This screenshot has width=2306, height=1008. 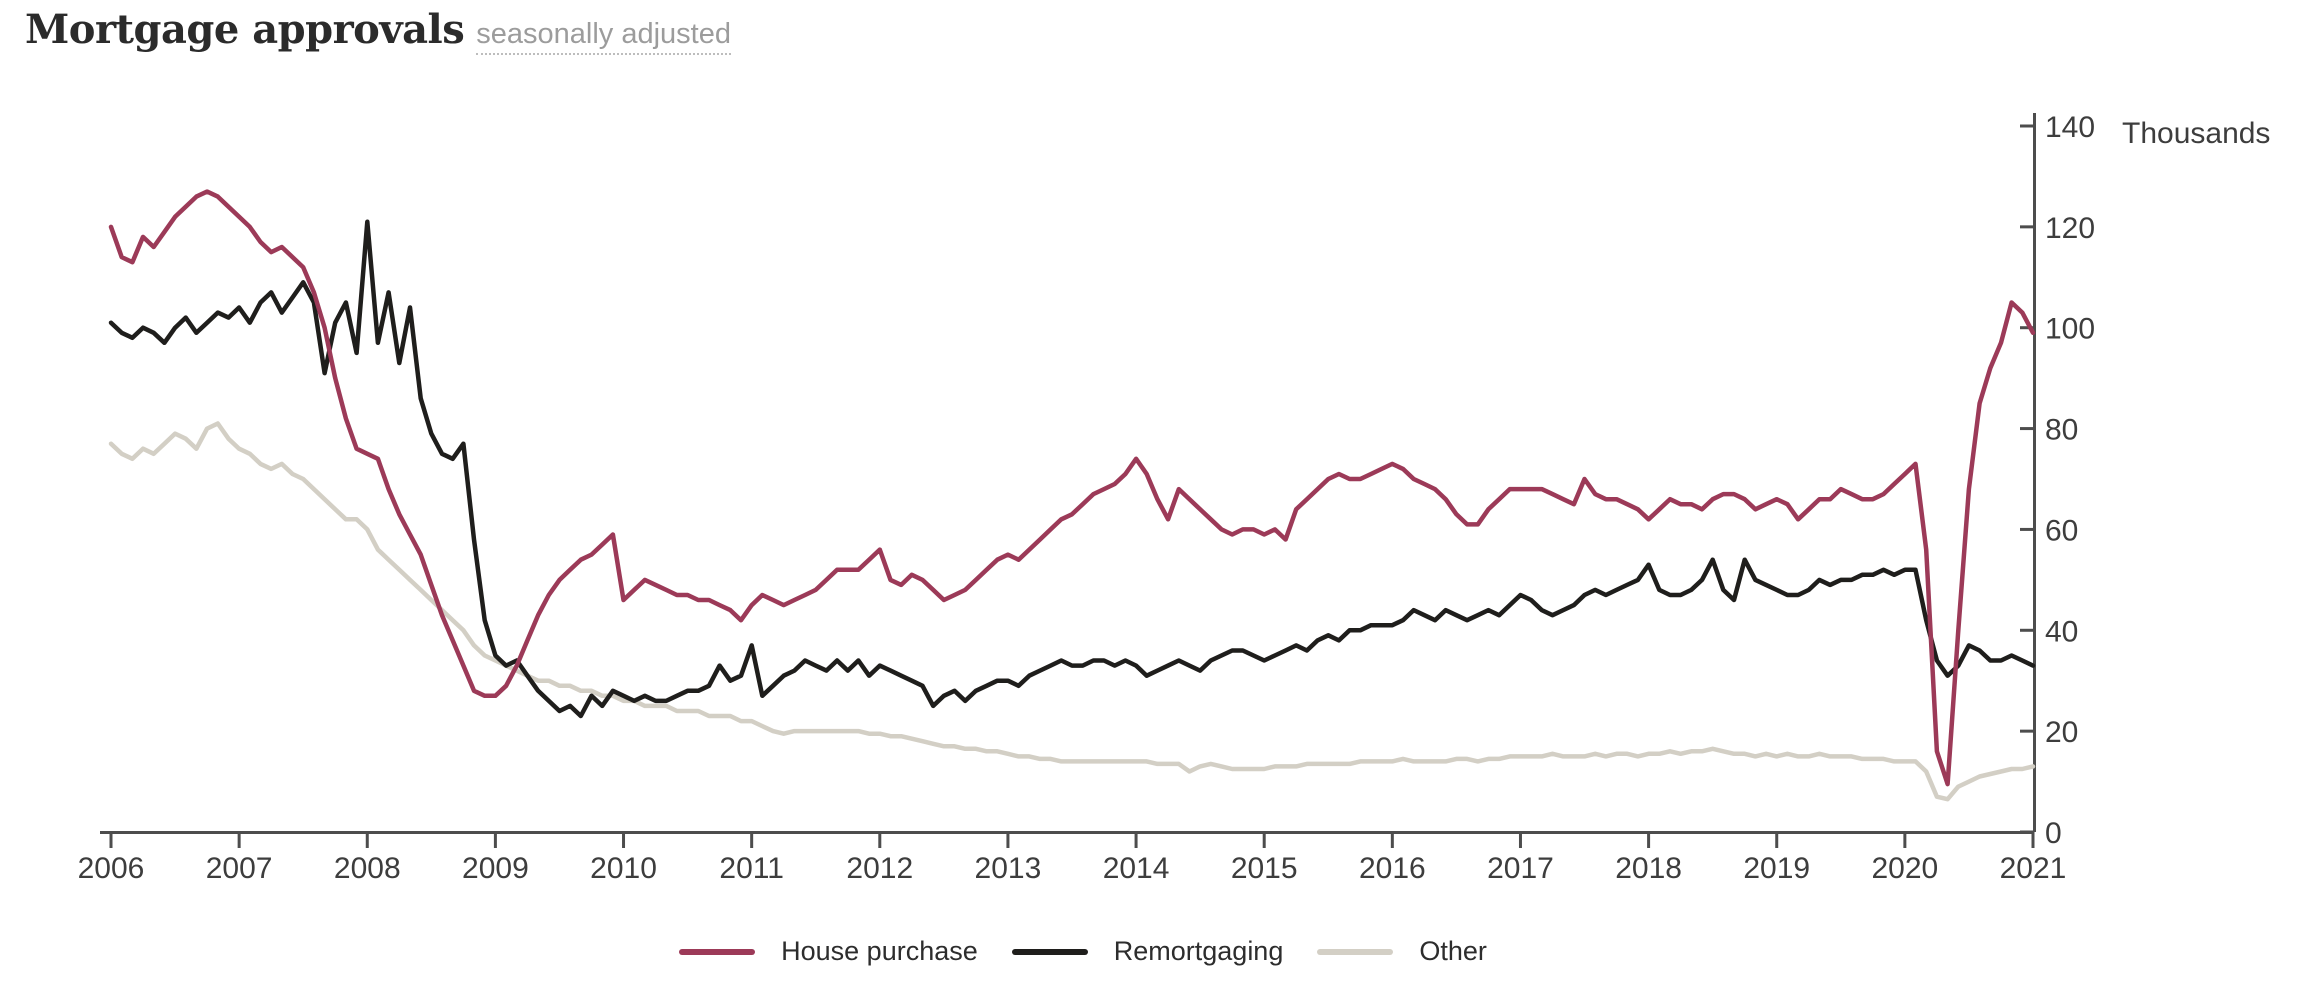 What do you see at coordinates (2061, 732) in the screenshot?
I see `y-tick-label-20: 20` at bounding box center [2061, 732].